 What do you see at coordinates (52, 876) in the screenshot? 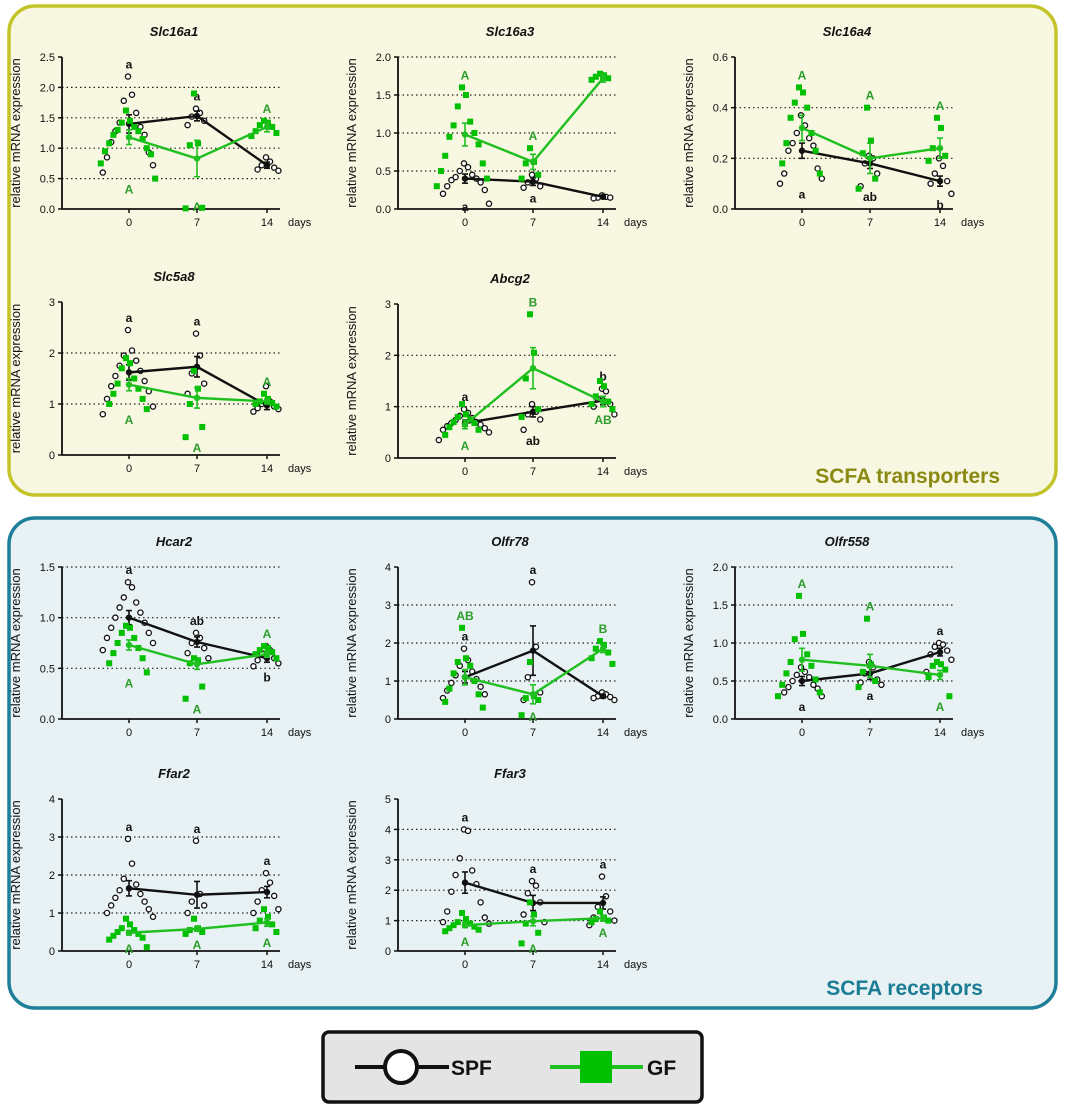
I see `y-tick-label: 2` at bounding box center [52, 876].